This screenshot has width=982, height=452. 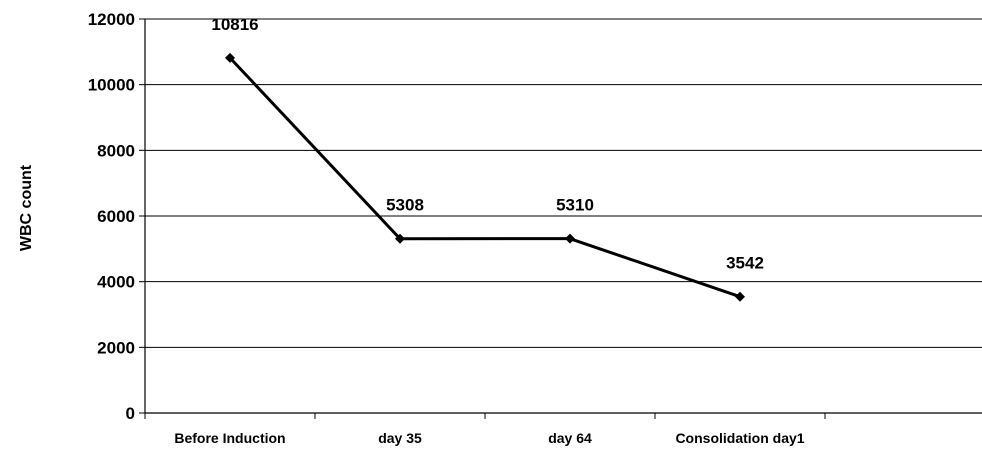 I want to click on data-label: 10816, so click(x=234, y=24).